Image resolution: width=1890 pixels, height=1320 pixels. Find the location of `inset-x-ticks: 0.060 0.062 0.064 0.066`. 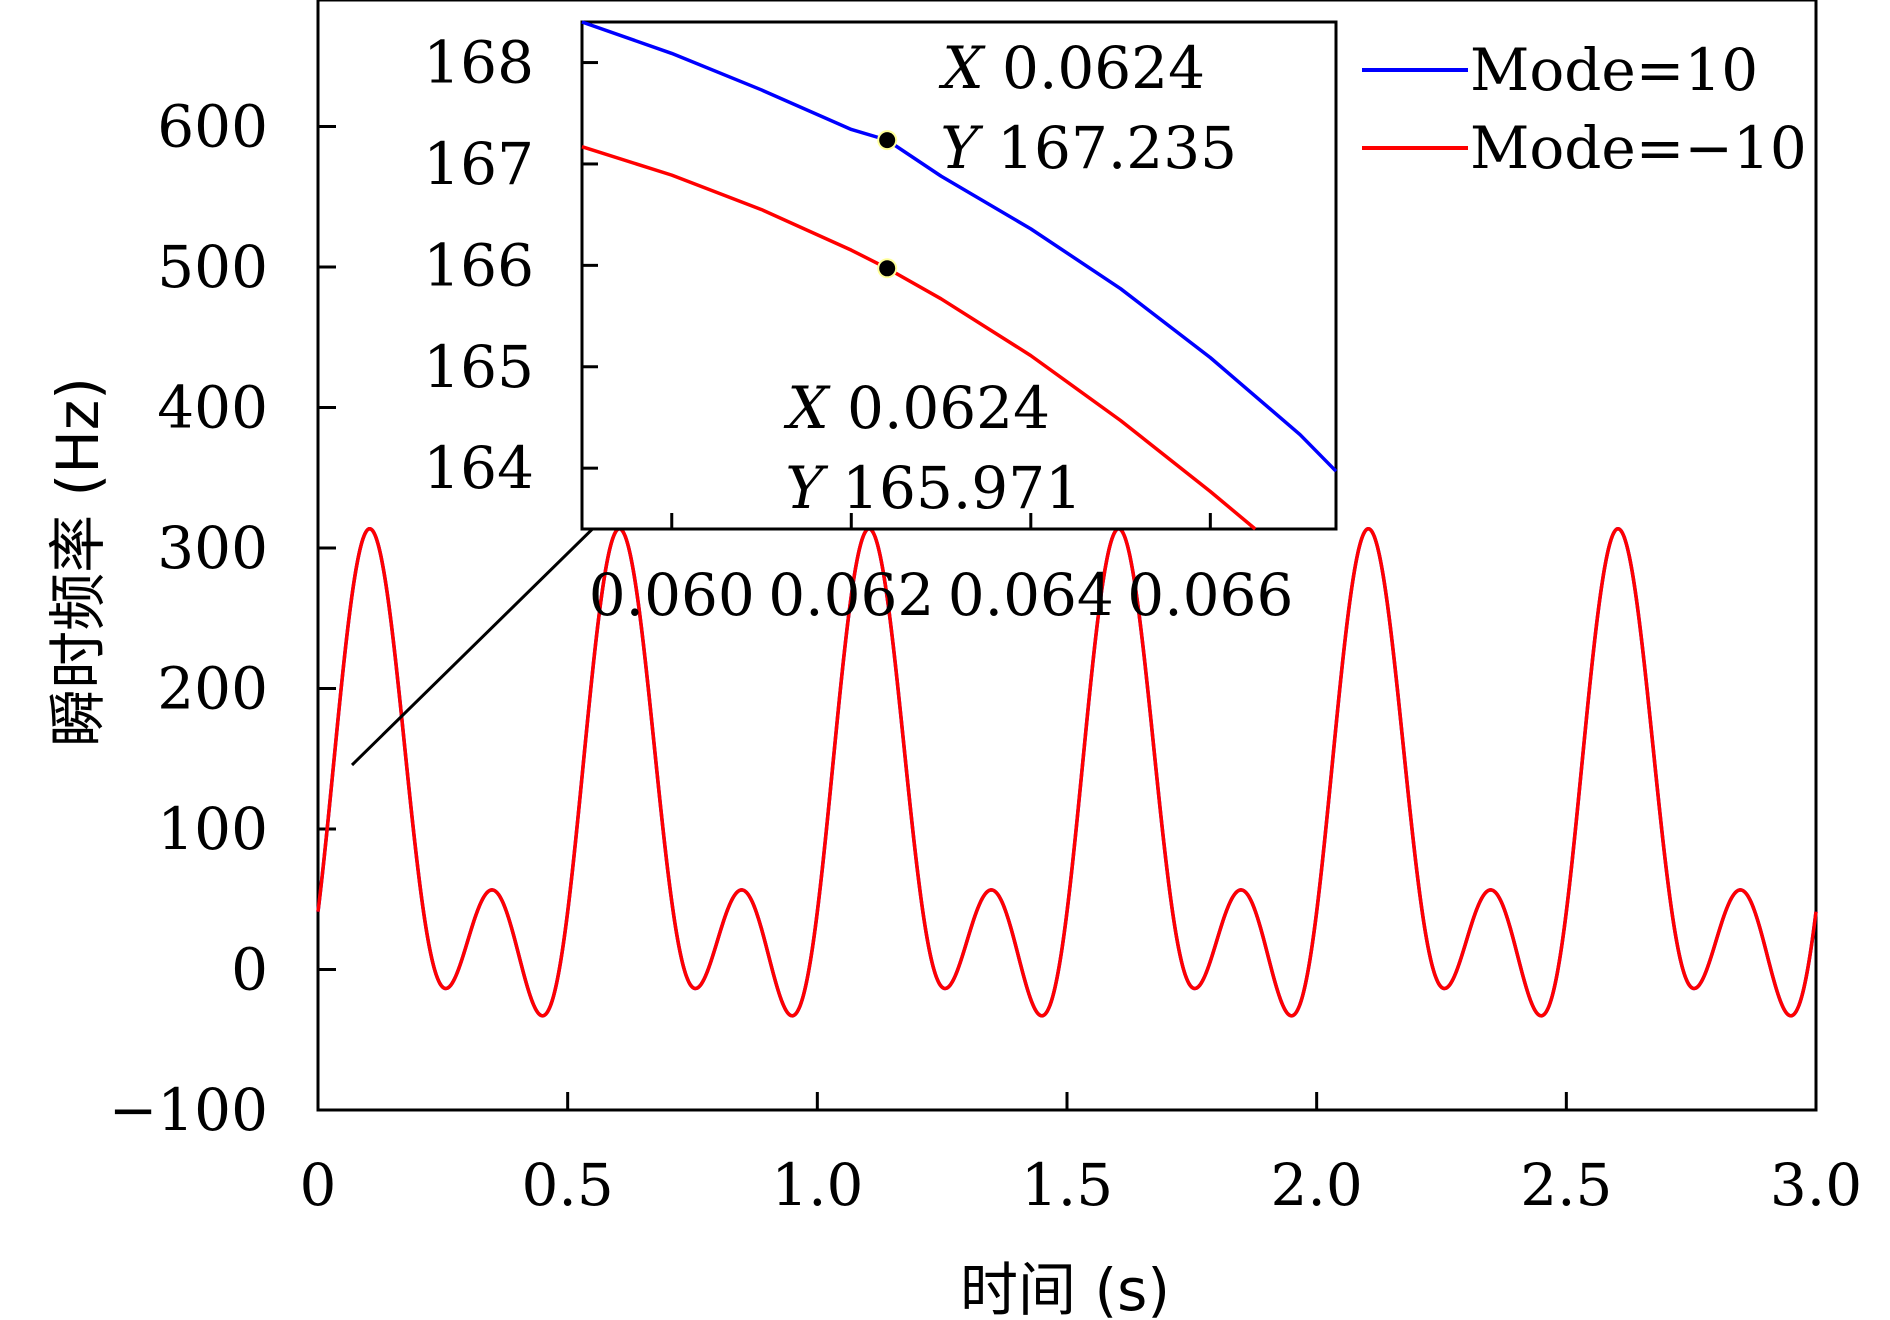

inset-x-ticks: 0.060 0.062 0.064 0.066 is located at coordinates (941, 571).